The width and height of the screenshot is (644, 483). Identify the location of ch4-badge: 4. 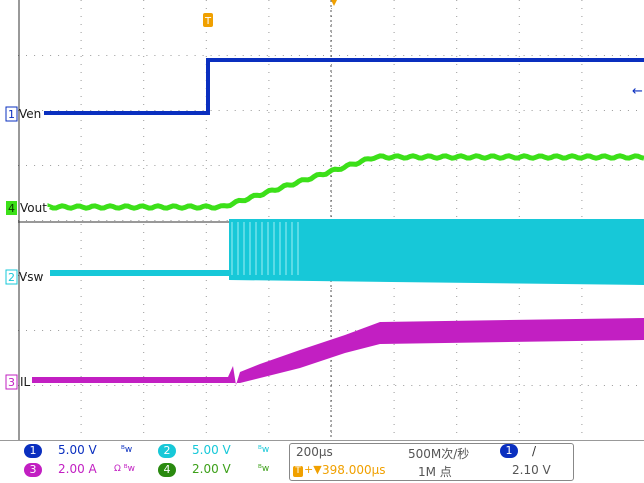
(167, 470).